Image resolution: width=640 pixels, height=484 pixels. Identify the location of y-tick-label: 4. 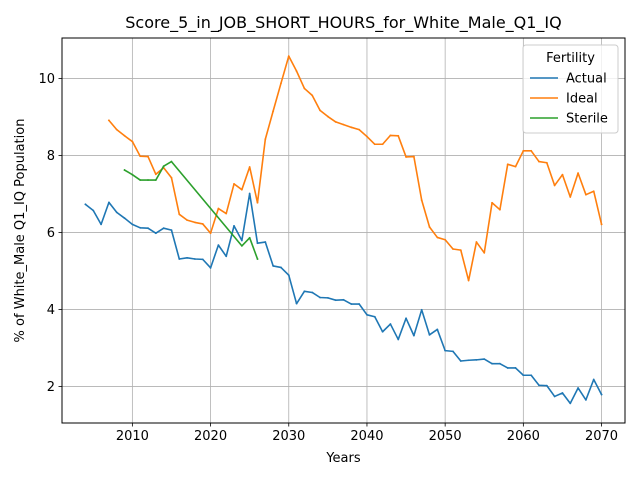
(51, 310).